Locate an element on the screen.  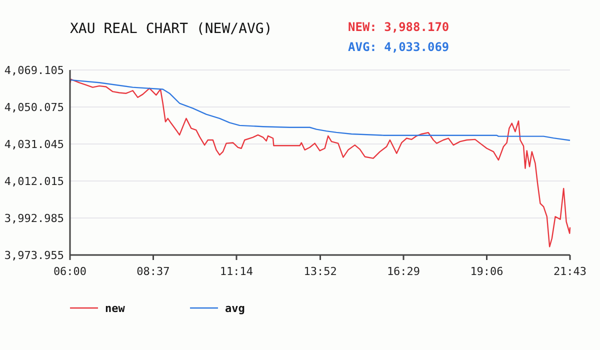
text: NEW: 3,988.170 is located at coordinates (399, 27).